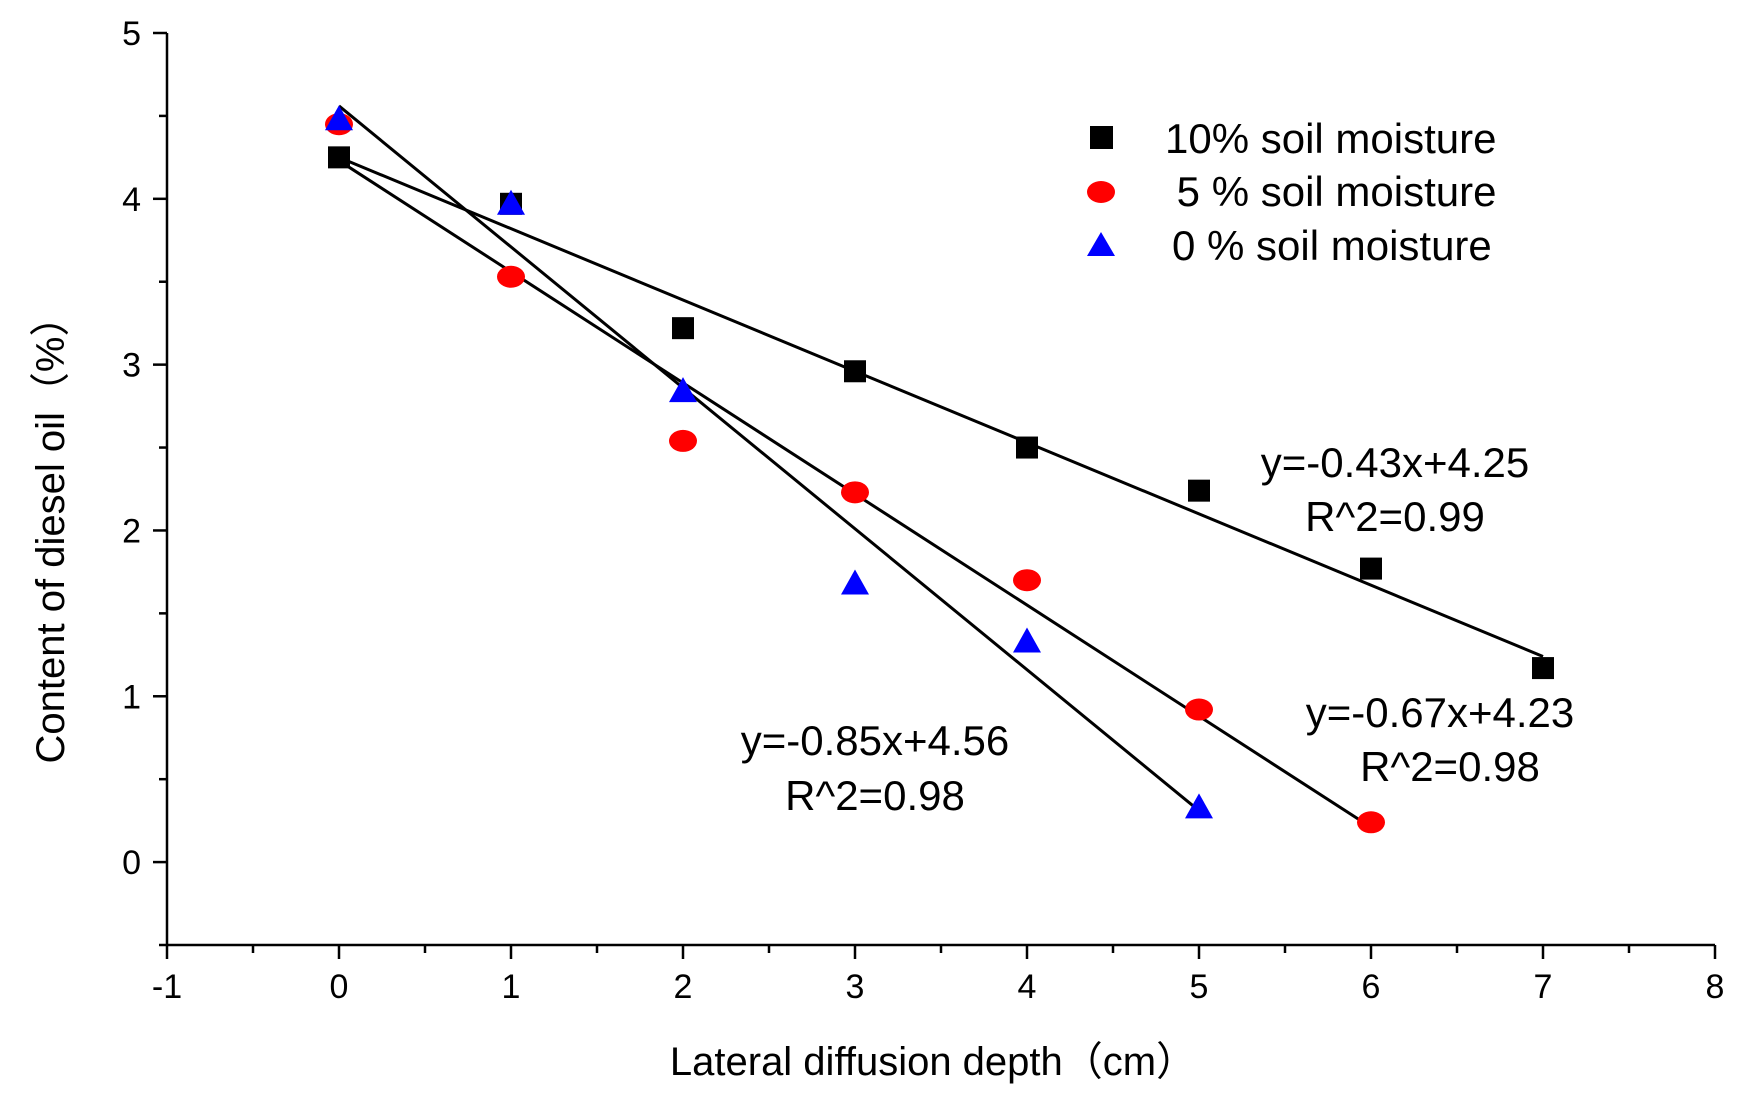 The width and height of the screenshot is (1741, 1101). I want to click on x-tick-label: 6, so click(1371, 987).